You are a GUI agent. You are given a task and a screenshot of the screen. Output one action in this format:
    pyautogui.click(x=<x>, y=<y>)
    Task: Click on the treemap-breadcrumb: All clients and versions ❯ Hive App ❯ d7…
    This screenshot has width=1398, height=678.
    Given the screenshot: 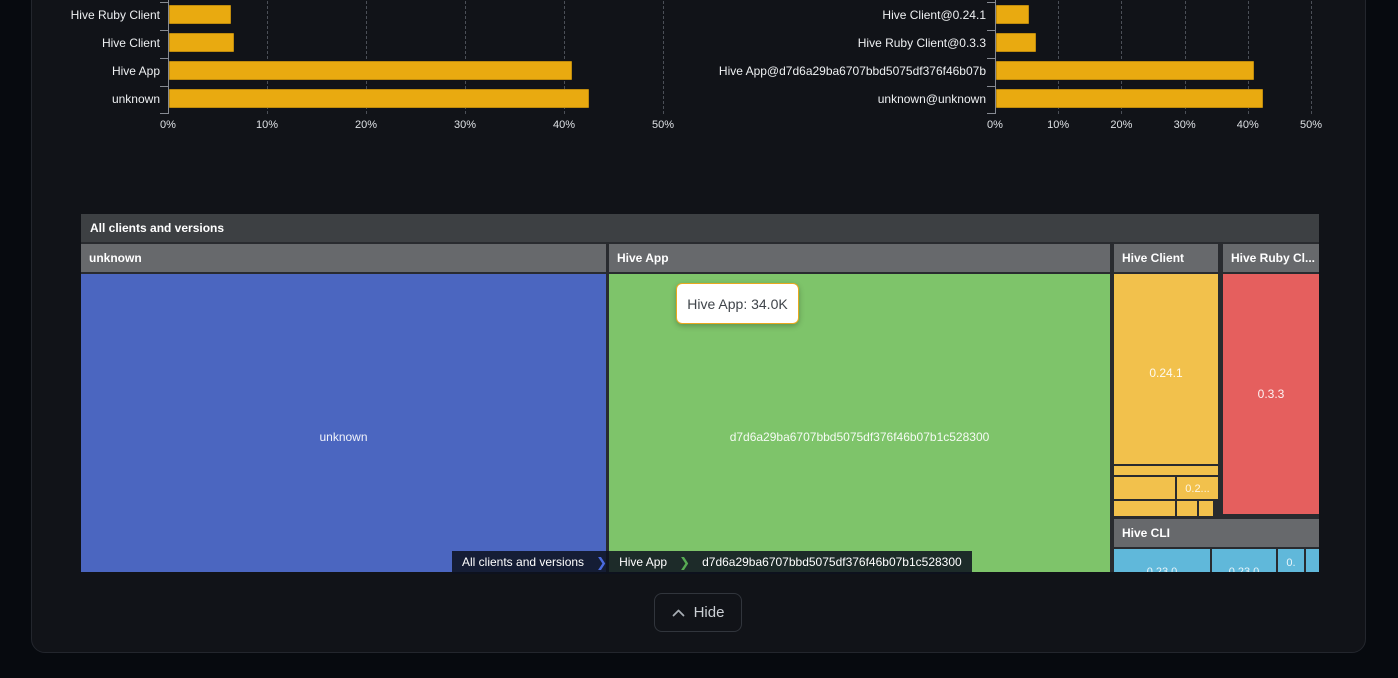 What is the action you would take?
    pyautogui.click(x=712, y=562)
    